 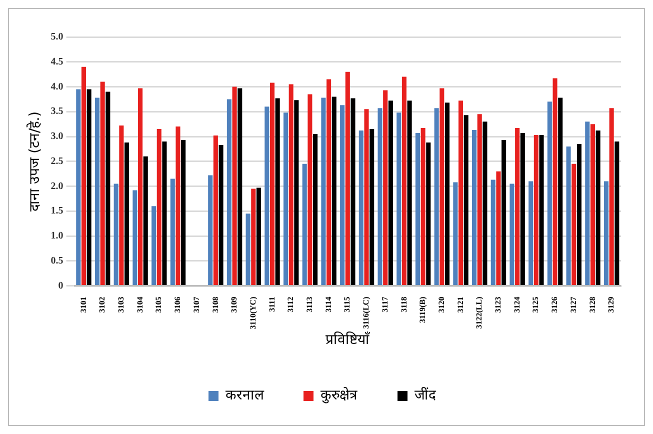 What do you see at coordinates (498, 304) in the screenshot?
I see `x-tick-label: 3123` at bounding box center [498, 304].